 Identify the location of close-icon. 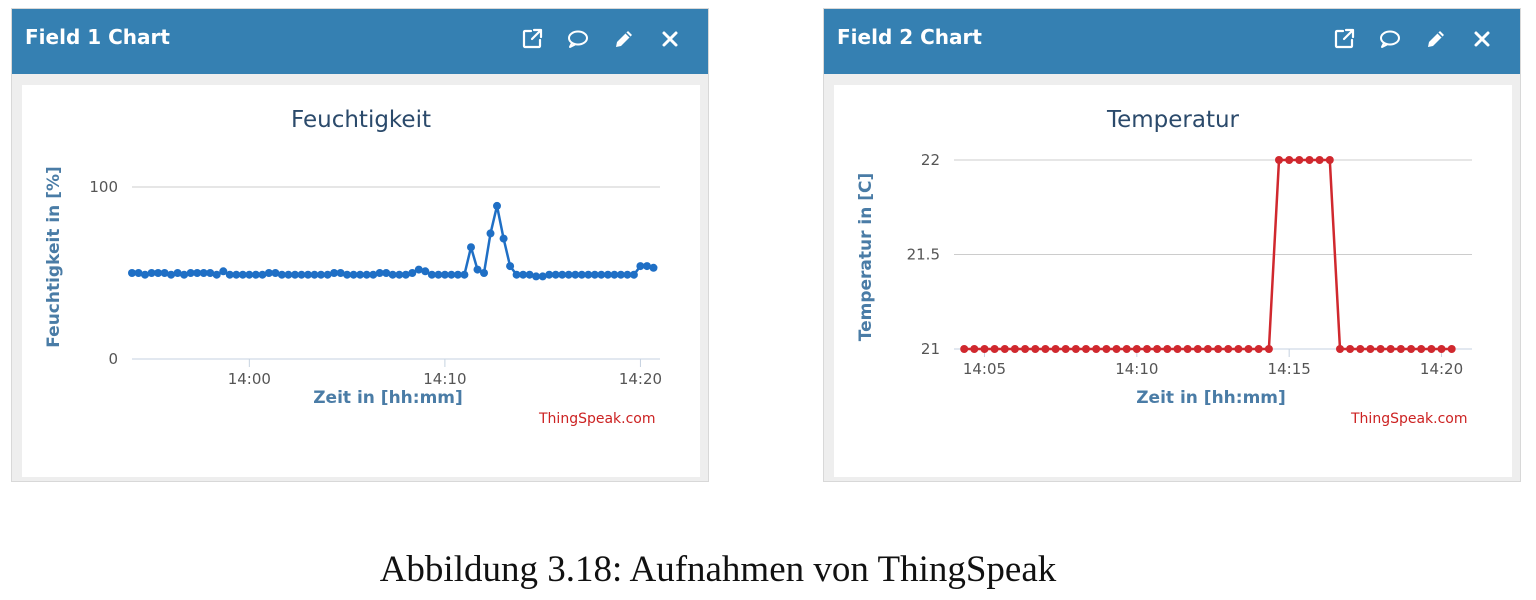
(670, 39).